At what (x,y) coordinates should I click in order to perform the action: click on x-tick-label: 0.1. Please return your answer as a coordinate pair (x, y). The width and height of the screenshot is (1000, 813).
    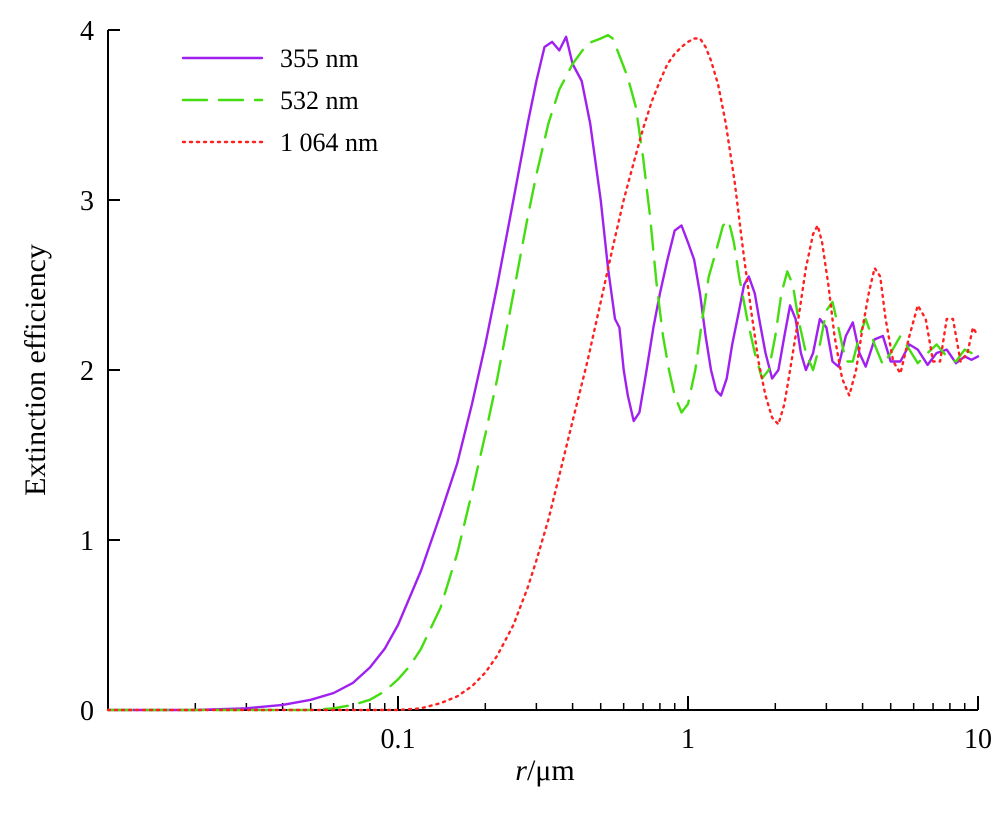
    Looking at the image, I should click on (398, 739).